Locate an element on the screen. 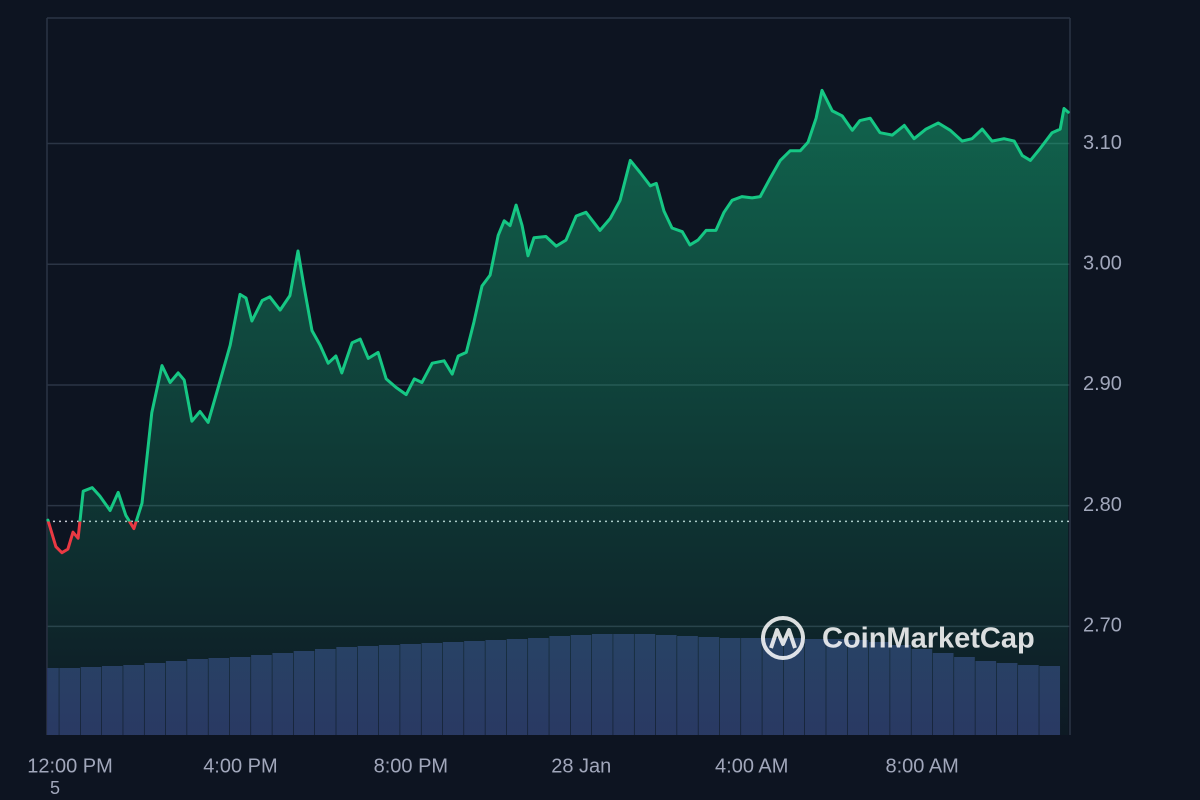  x-tick-label: 12:00 PM is located at coordinates (70, 766).